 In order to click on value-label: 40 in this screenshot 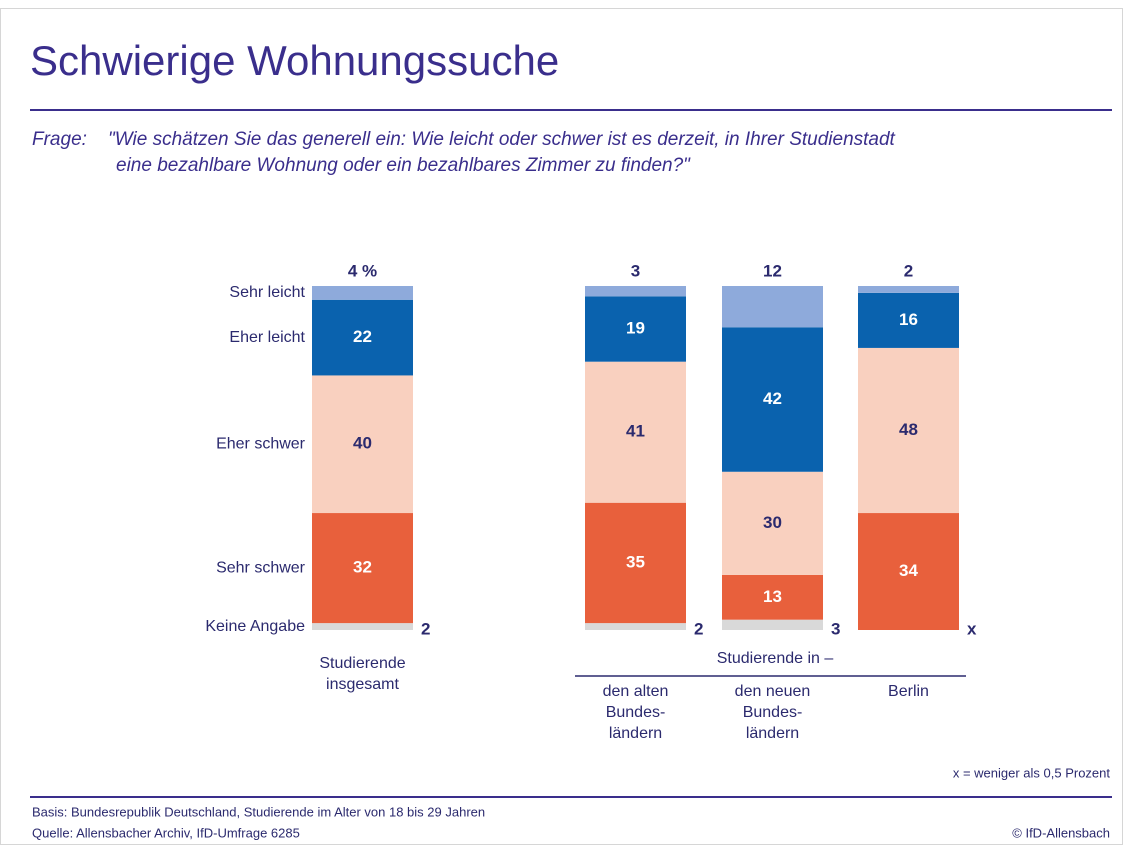, I will do `click(362, 443)`.